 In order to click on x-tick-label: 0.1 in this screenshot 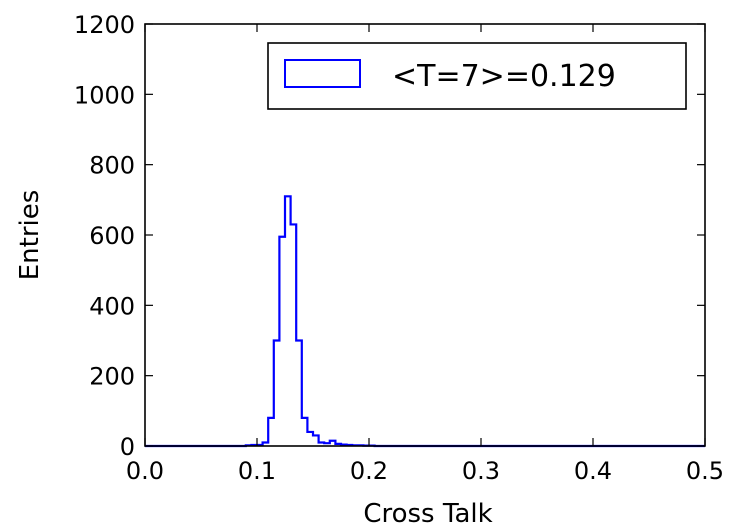, I will do `click(257, 471)`.